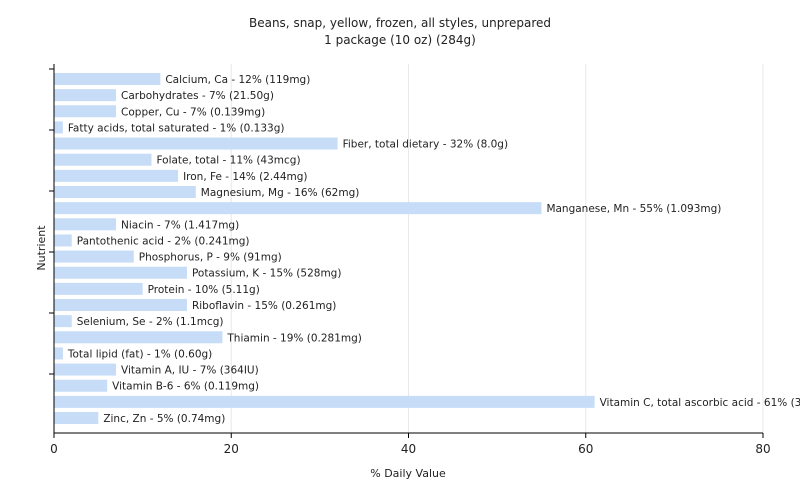  I want to click on chart-subtitle: 1 package (10 oz) (284g), so click(400, 40).